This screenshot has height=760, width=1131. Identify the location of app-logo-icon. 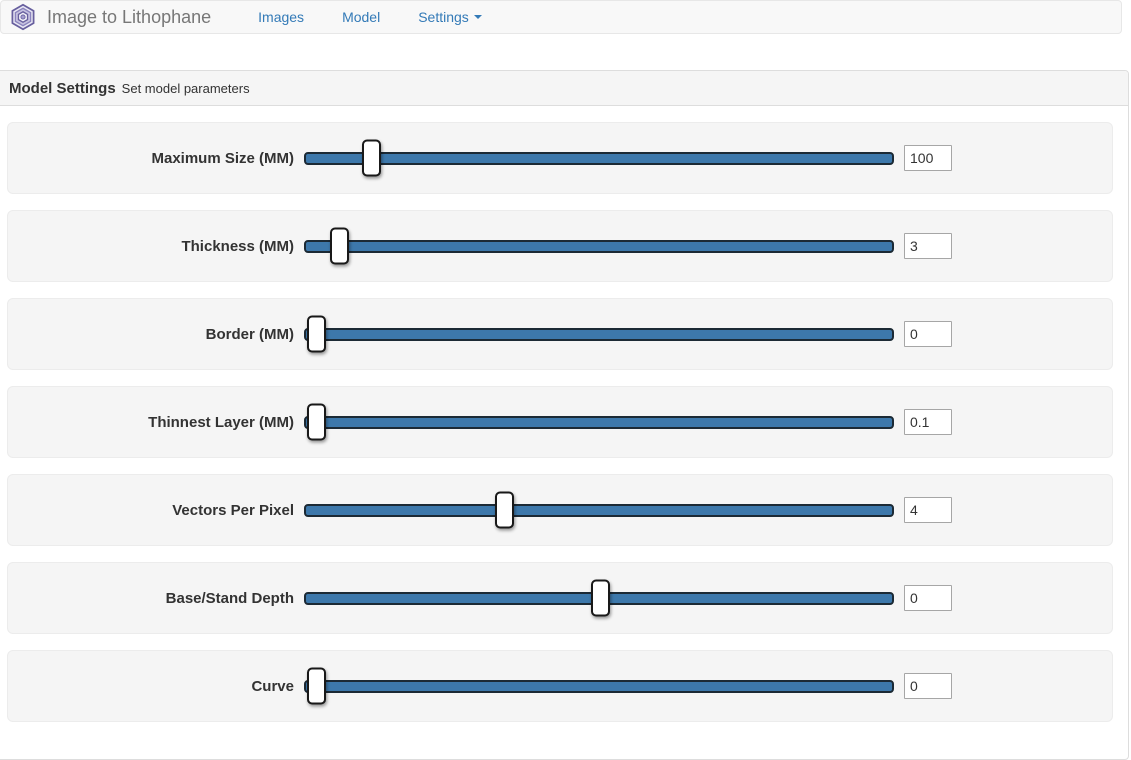
(23, 17).